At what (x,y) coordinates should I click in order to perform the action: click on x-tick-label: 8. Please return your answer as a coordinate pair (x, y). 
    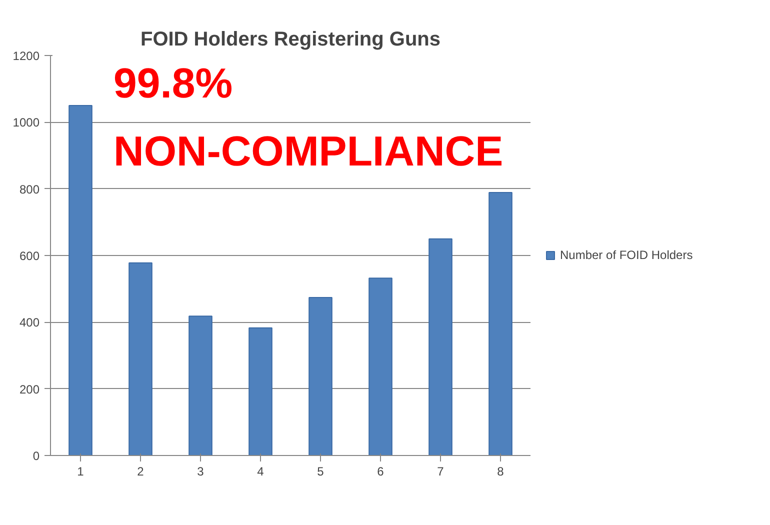
    Looking at the image, I should click on (500, 471).